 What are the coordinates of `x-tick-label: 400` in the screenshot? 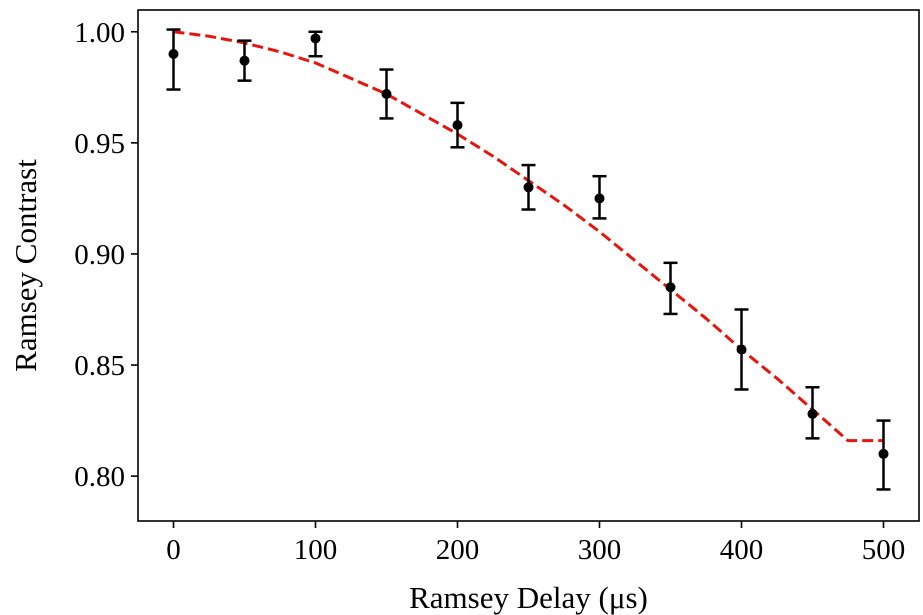 It's located at (742, 550).